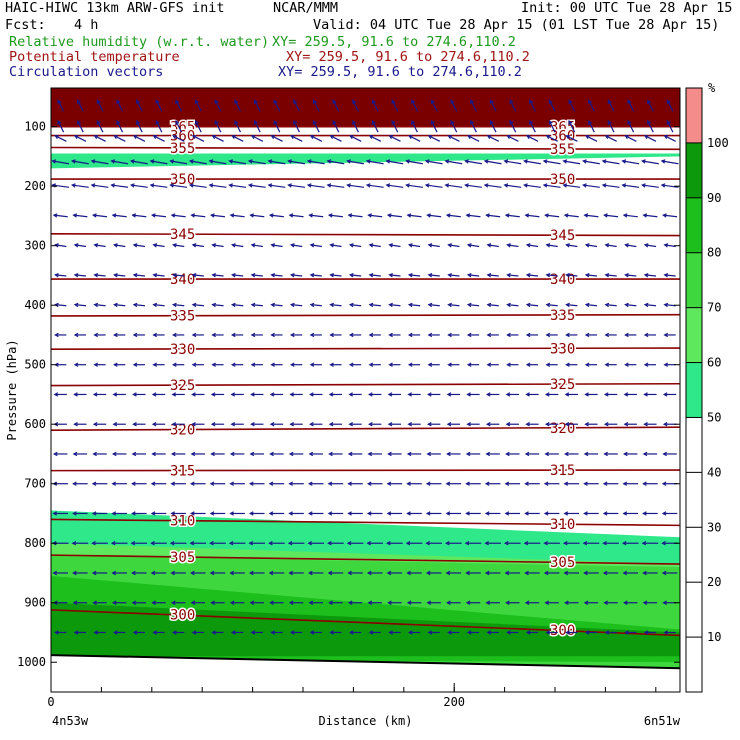  What do you see at coordinates (182, 317) in the screenshot?
I see `isentrope-label-335-0: 335` at bounding box center [182, 317].